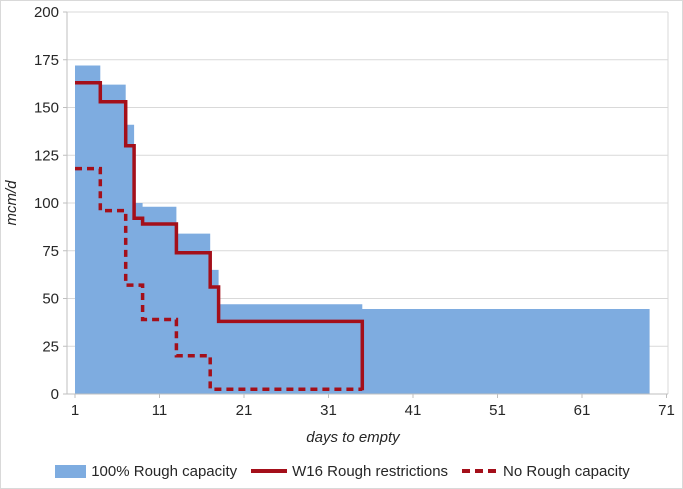 The height and width of the screenshot is (489, 683). I want to click on x-tick-label: 61, so click(582, 410).